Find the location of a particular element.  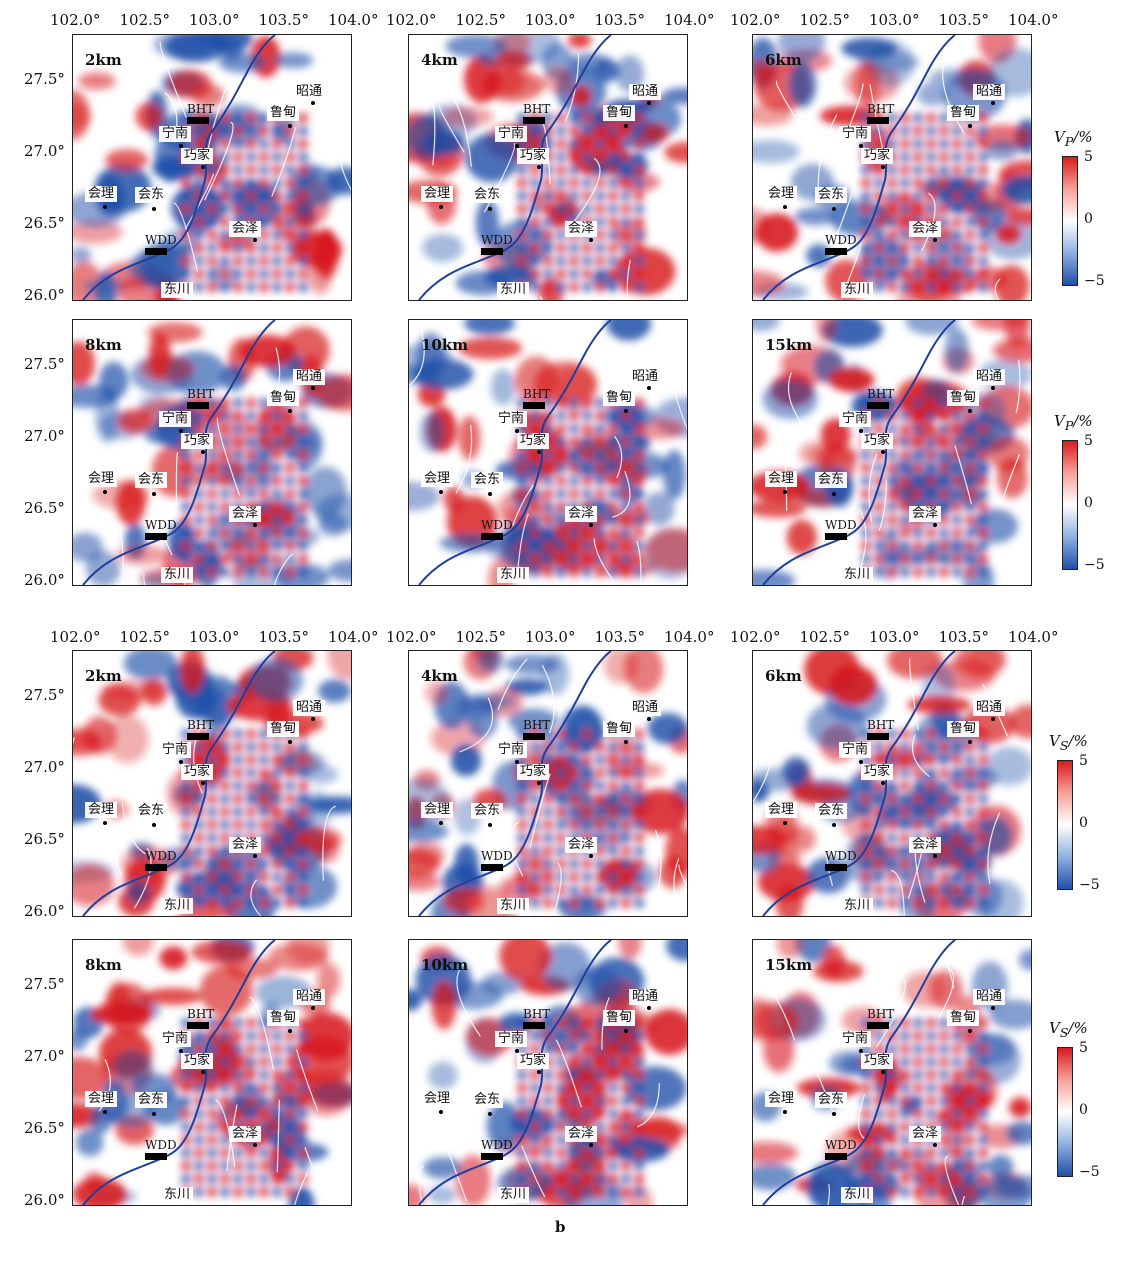

y-tick-label: 27.0° is located at coordinates (44, 1056).